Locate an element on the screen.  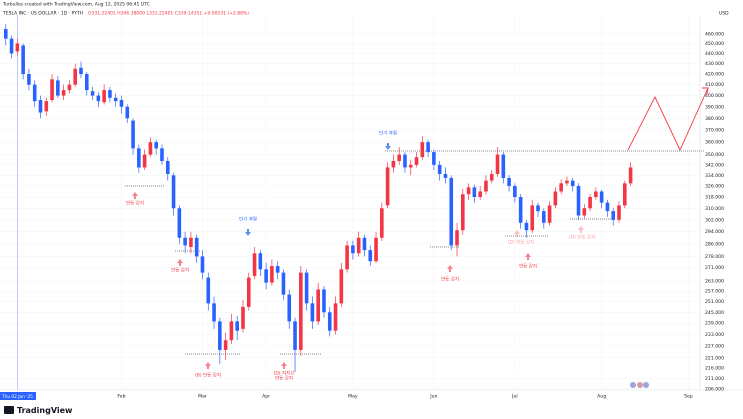
y-tick-label: 360.000 is located at coordinates (714, 143).